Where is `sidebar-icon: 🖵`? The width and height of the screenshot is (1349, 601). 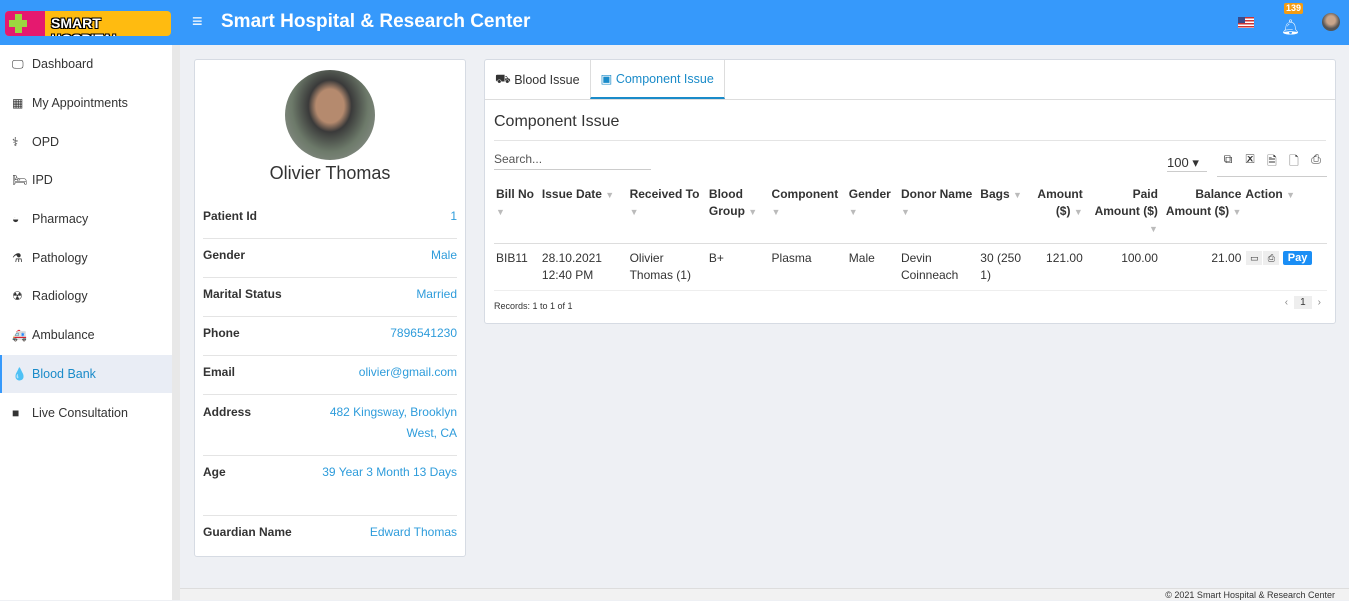 sidebar-icon: 🖵 is located at coordinates (18, 63).